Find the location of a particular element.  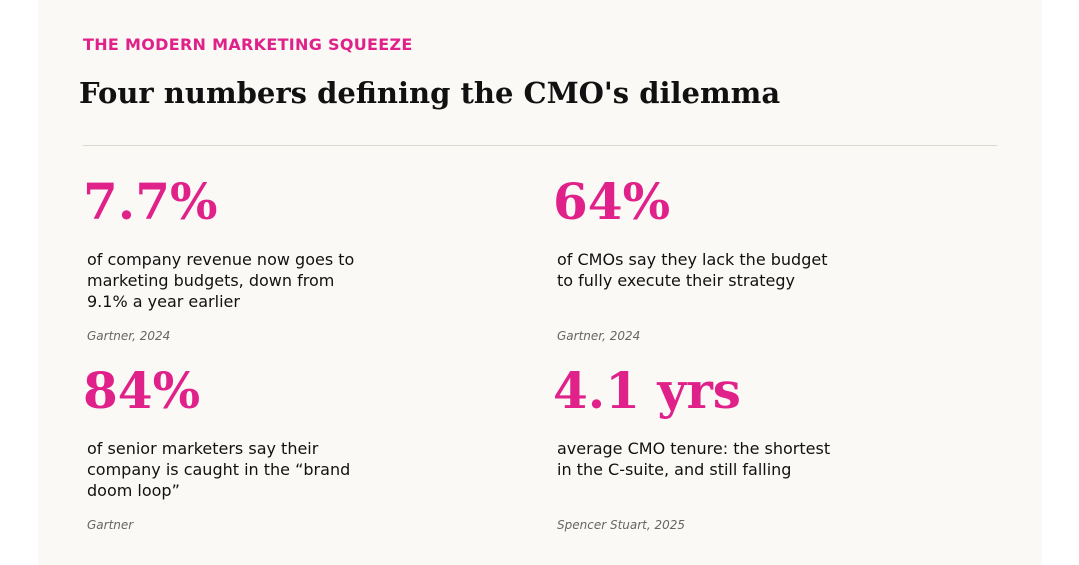

stat-source: Spencer Stuart, 2025 is located at coordinates (621, 525).